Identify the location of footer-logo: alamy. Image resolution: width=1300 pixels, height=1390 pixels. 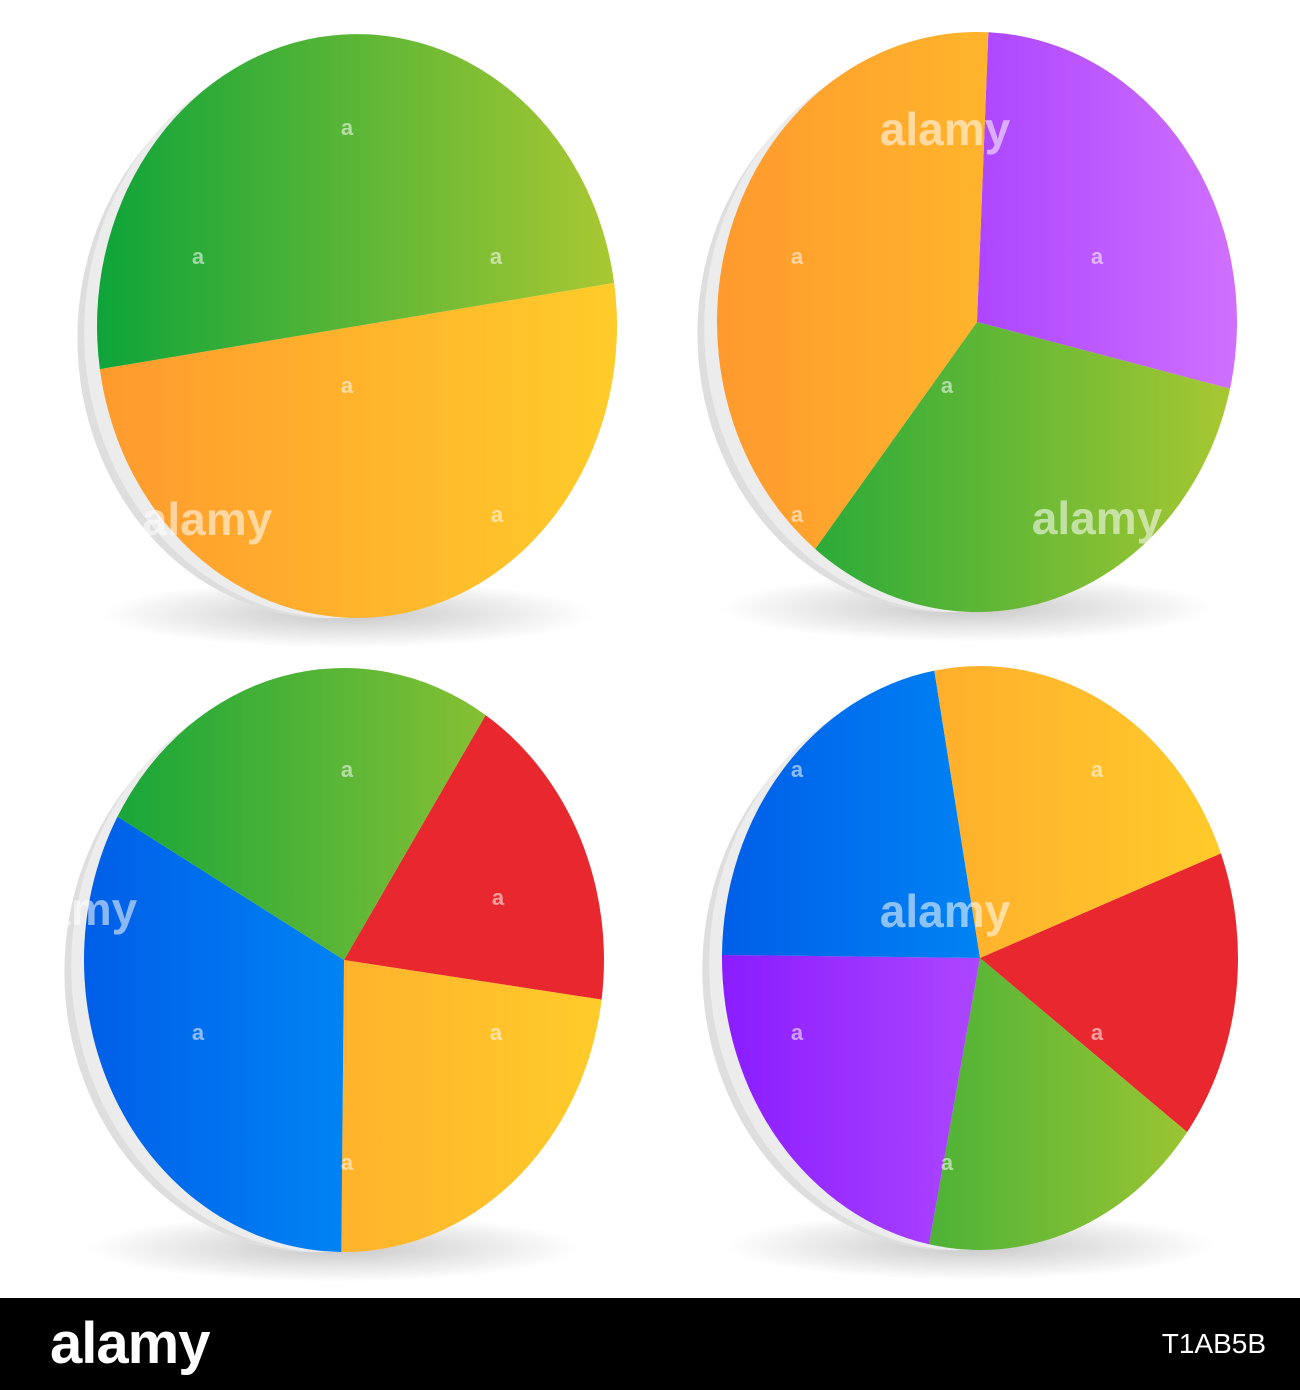
(130, 1343).